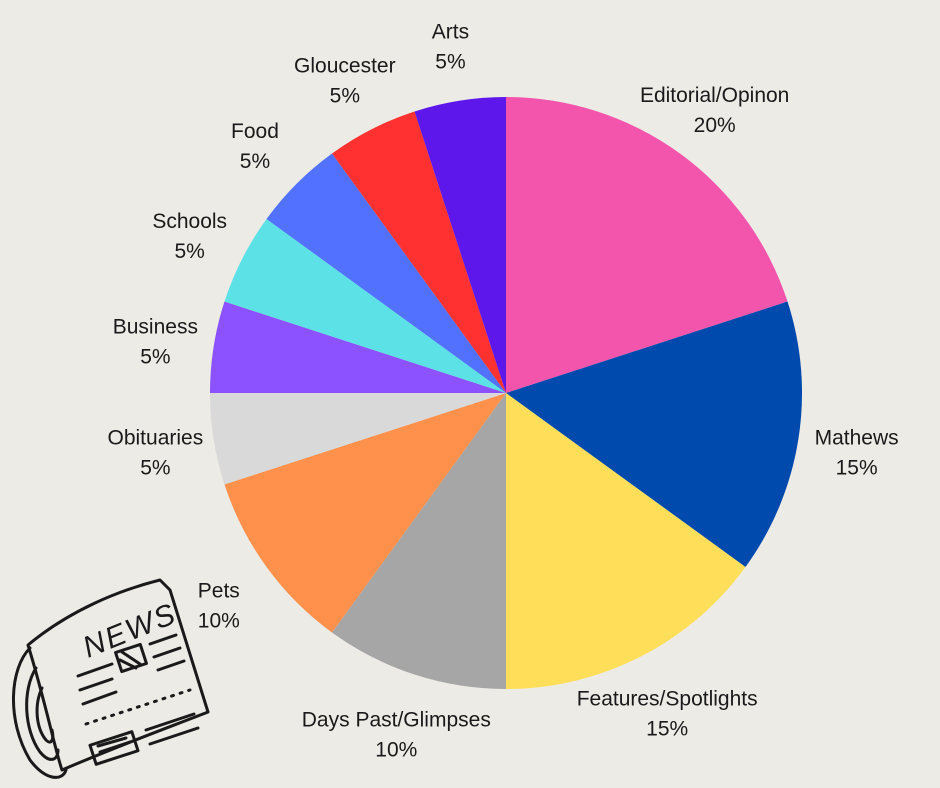 This screenshot has height=788, width=940. I want to click on pie-slice-schools, so click(365, 306).